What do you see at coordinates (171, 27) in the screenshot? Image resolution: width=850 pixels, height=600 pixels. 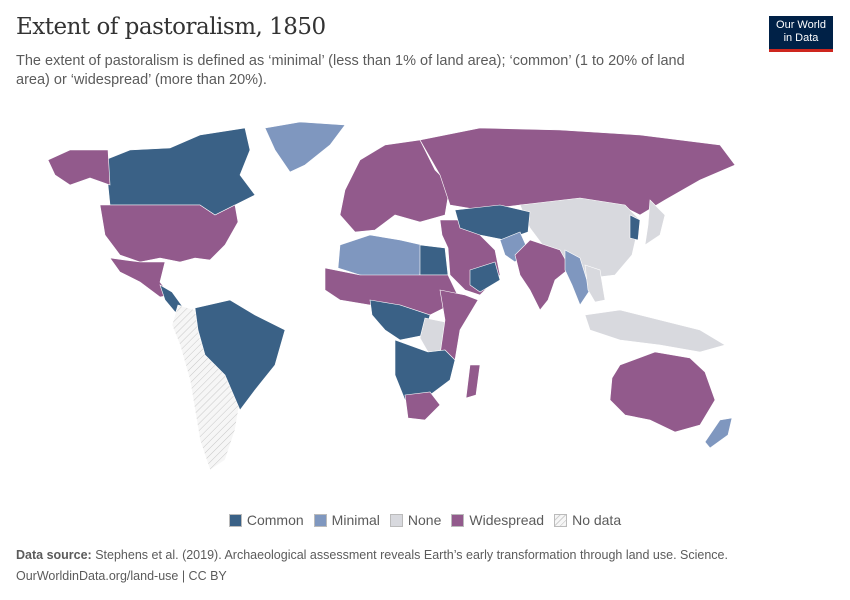 I see `page-title: Extent of pastoralism, 1850` at bounding box center [171, 27].